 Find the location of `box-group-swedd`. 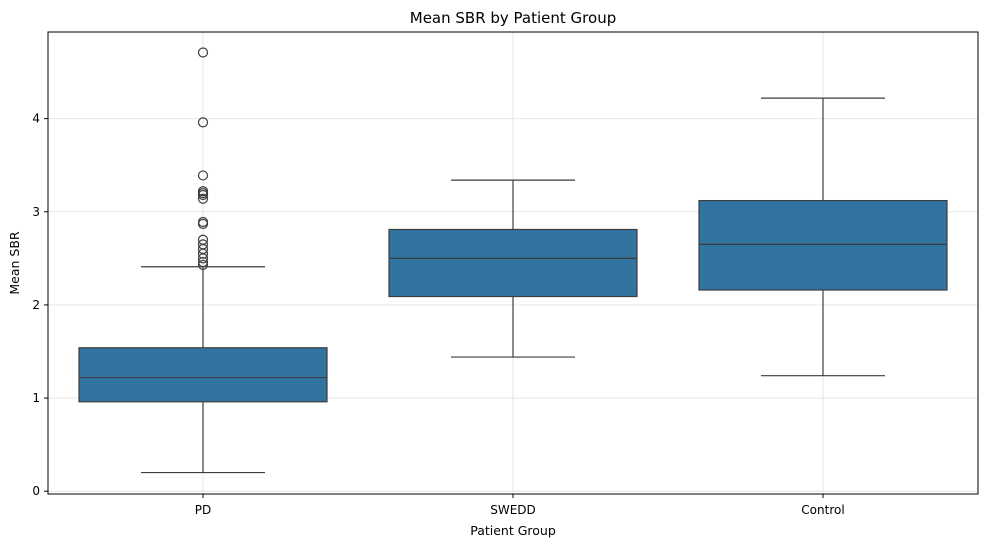

box-group-swedd is located at coordinates (513, 268).